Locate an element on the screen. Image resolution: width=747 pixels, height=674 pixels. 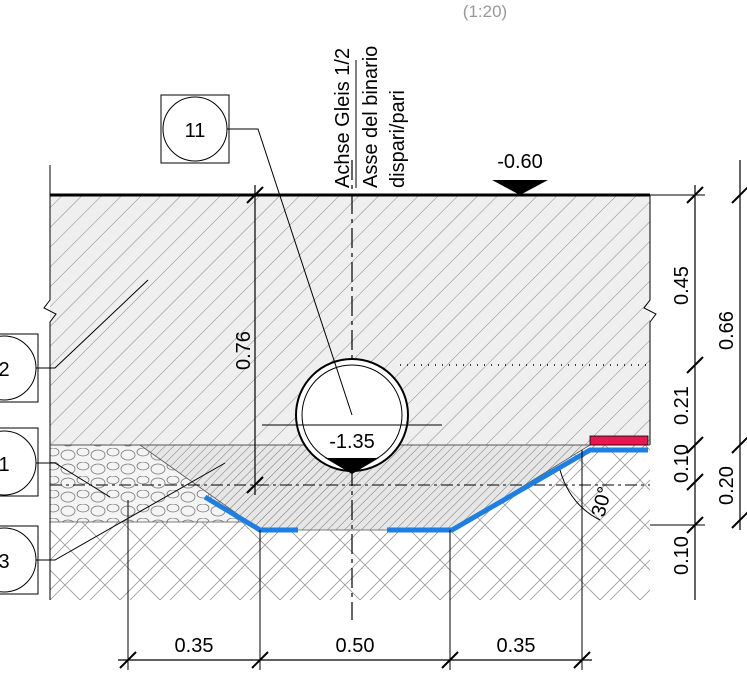
callout: 2 is located at coordinates (5, 370).